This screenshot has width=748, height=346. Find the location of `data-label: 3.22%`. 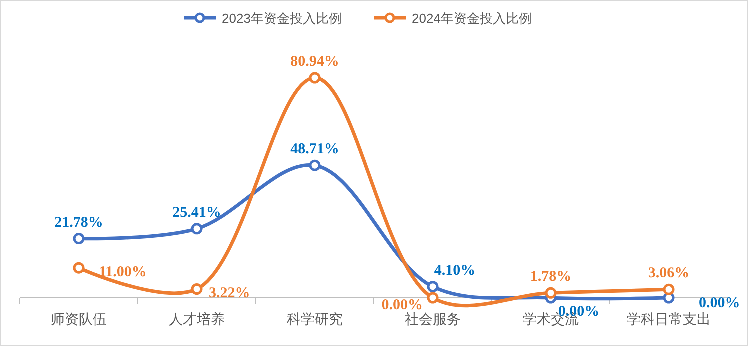

data-label: 3.22% is located at coordinates (229, 294).